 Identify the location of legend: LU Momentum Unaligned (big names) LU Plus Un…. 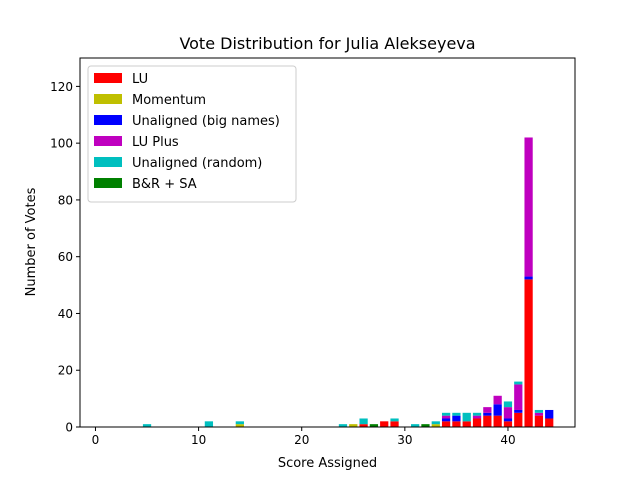
(192, 134).